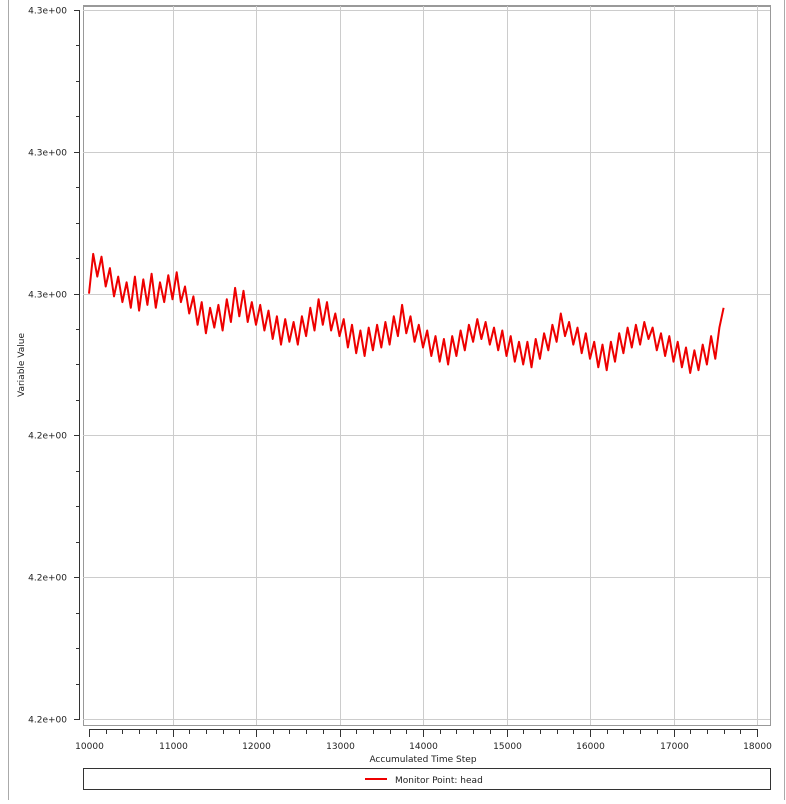 Image resolution: width=786 pixels, height=804 pixels. I want to click on series-line-monitor-point-head, so click(406, 313).